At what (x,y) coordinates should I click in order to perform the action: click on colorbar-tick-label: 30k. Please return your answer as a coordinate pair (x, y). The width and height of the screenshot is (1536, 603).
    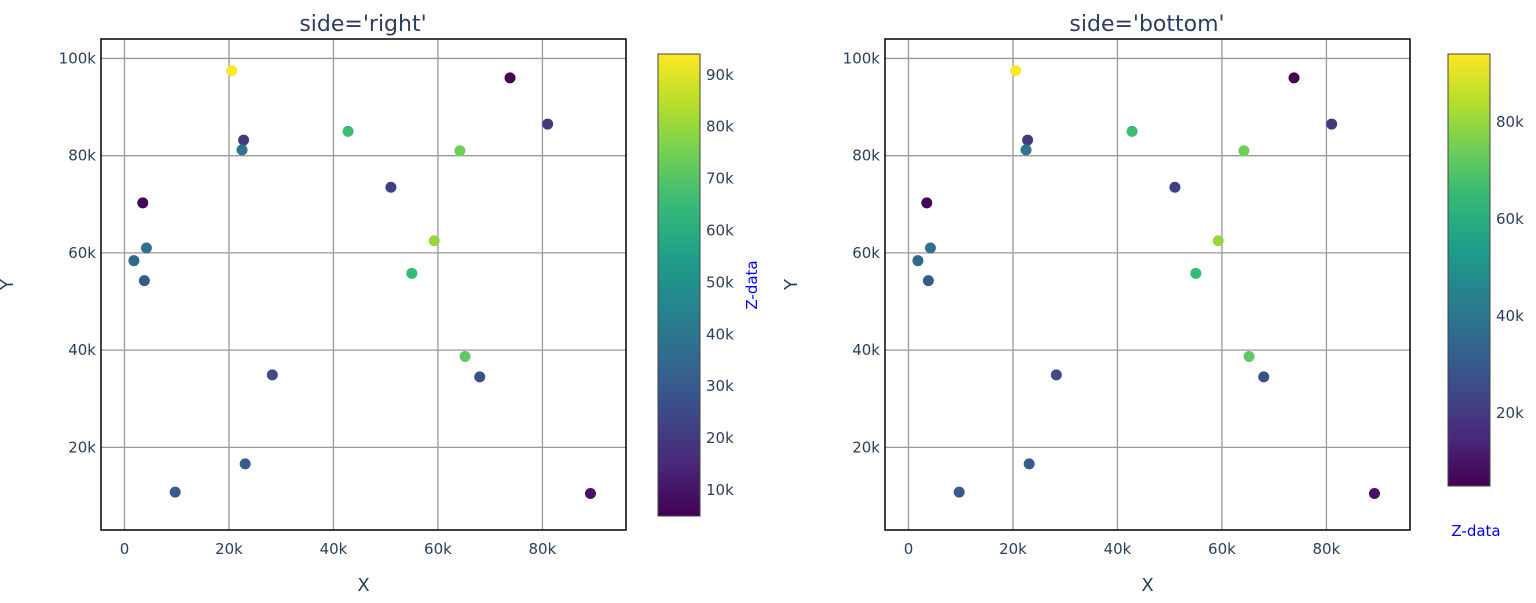
    Looking at the image, I should click on (720, 386).